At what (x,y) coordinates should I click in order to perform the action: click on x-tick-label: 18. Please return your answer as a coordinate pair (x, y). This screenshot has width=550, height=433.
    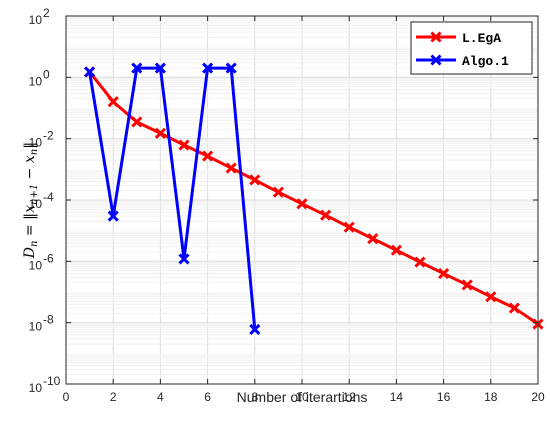
    Looking at the image, I should click on (491, 397).